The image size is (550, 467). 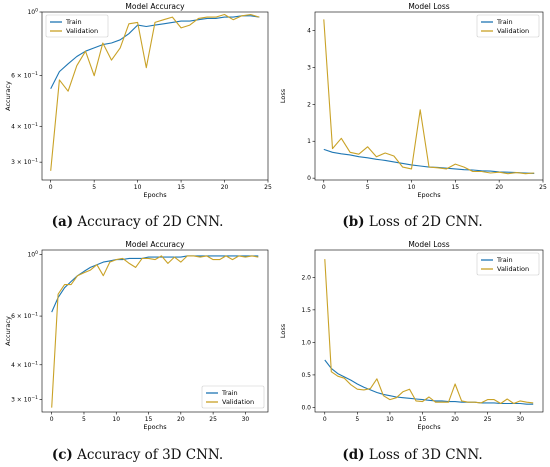 What do you see at coordinates (148, 455) in the screenshot?
I see `caption-c-text: Accuracy of 3D CNN.` at bounding box center [148, 455].